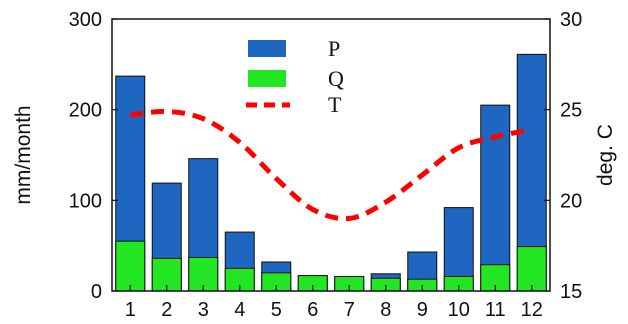  I want to click on y-axis-title: mm/month, so click(23, 154).